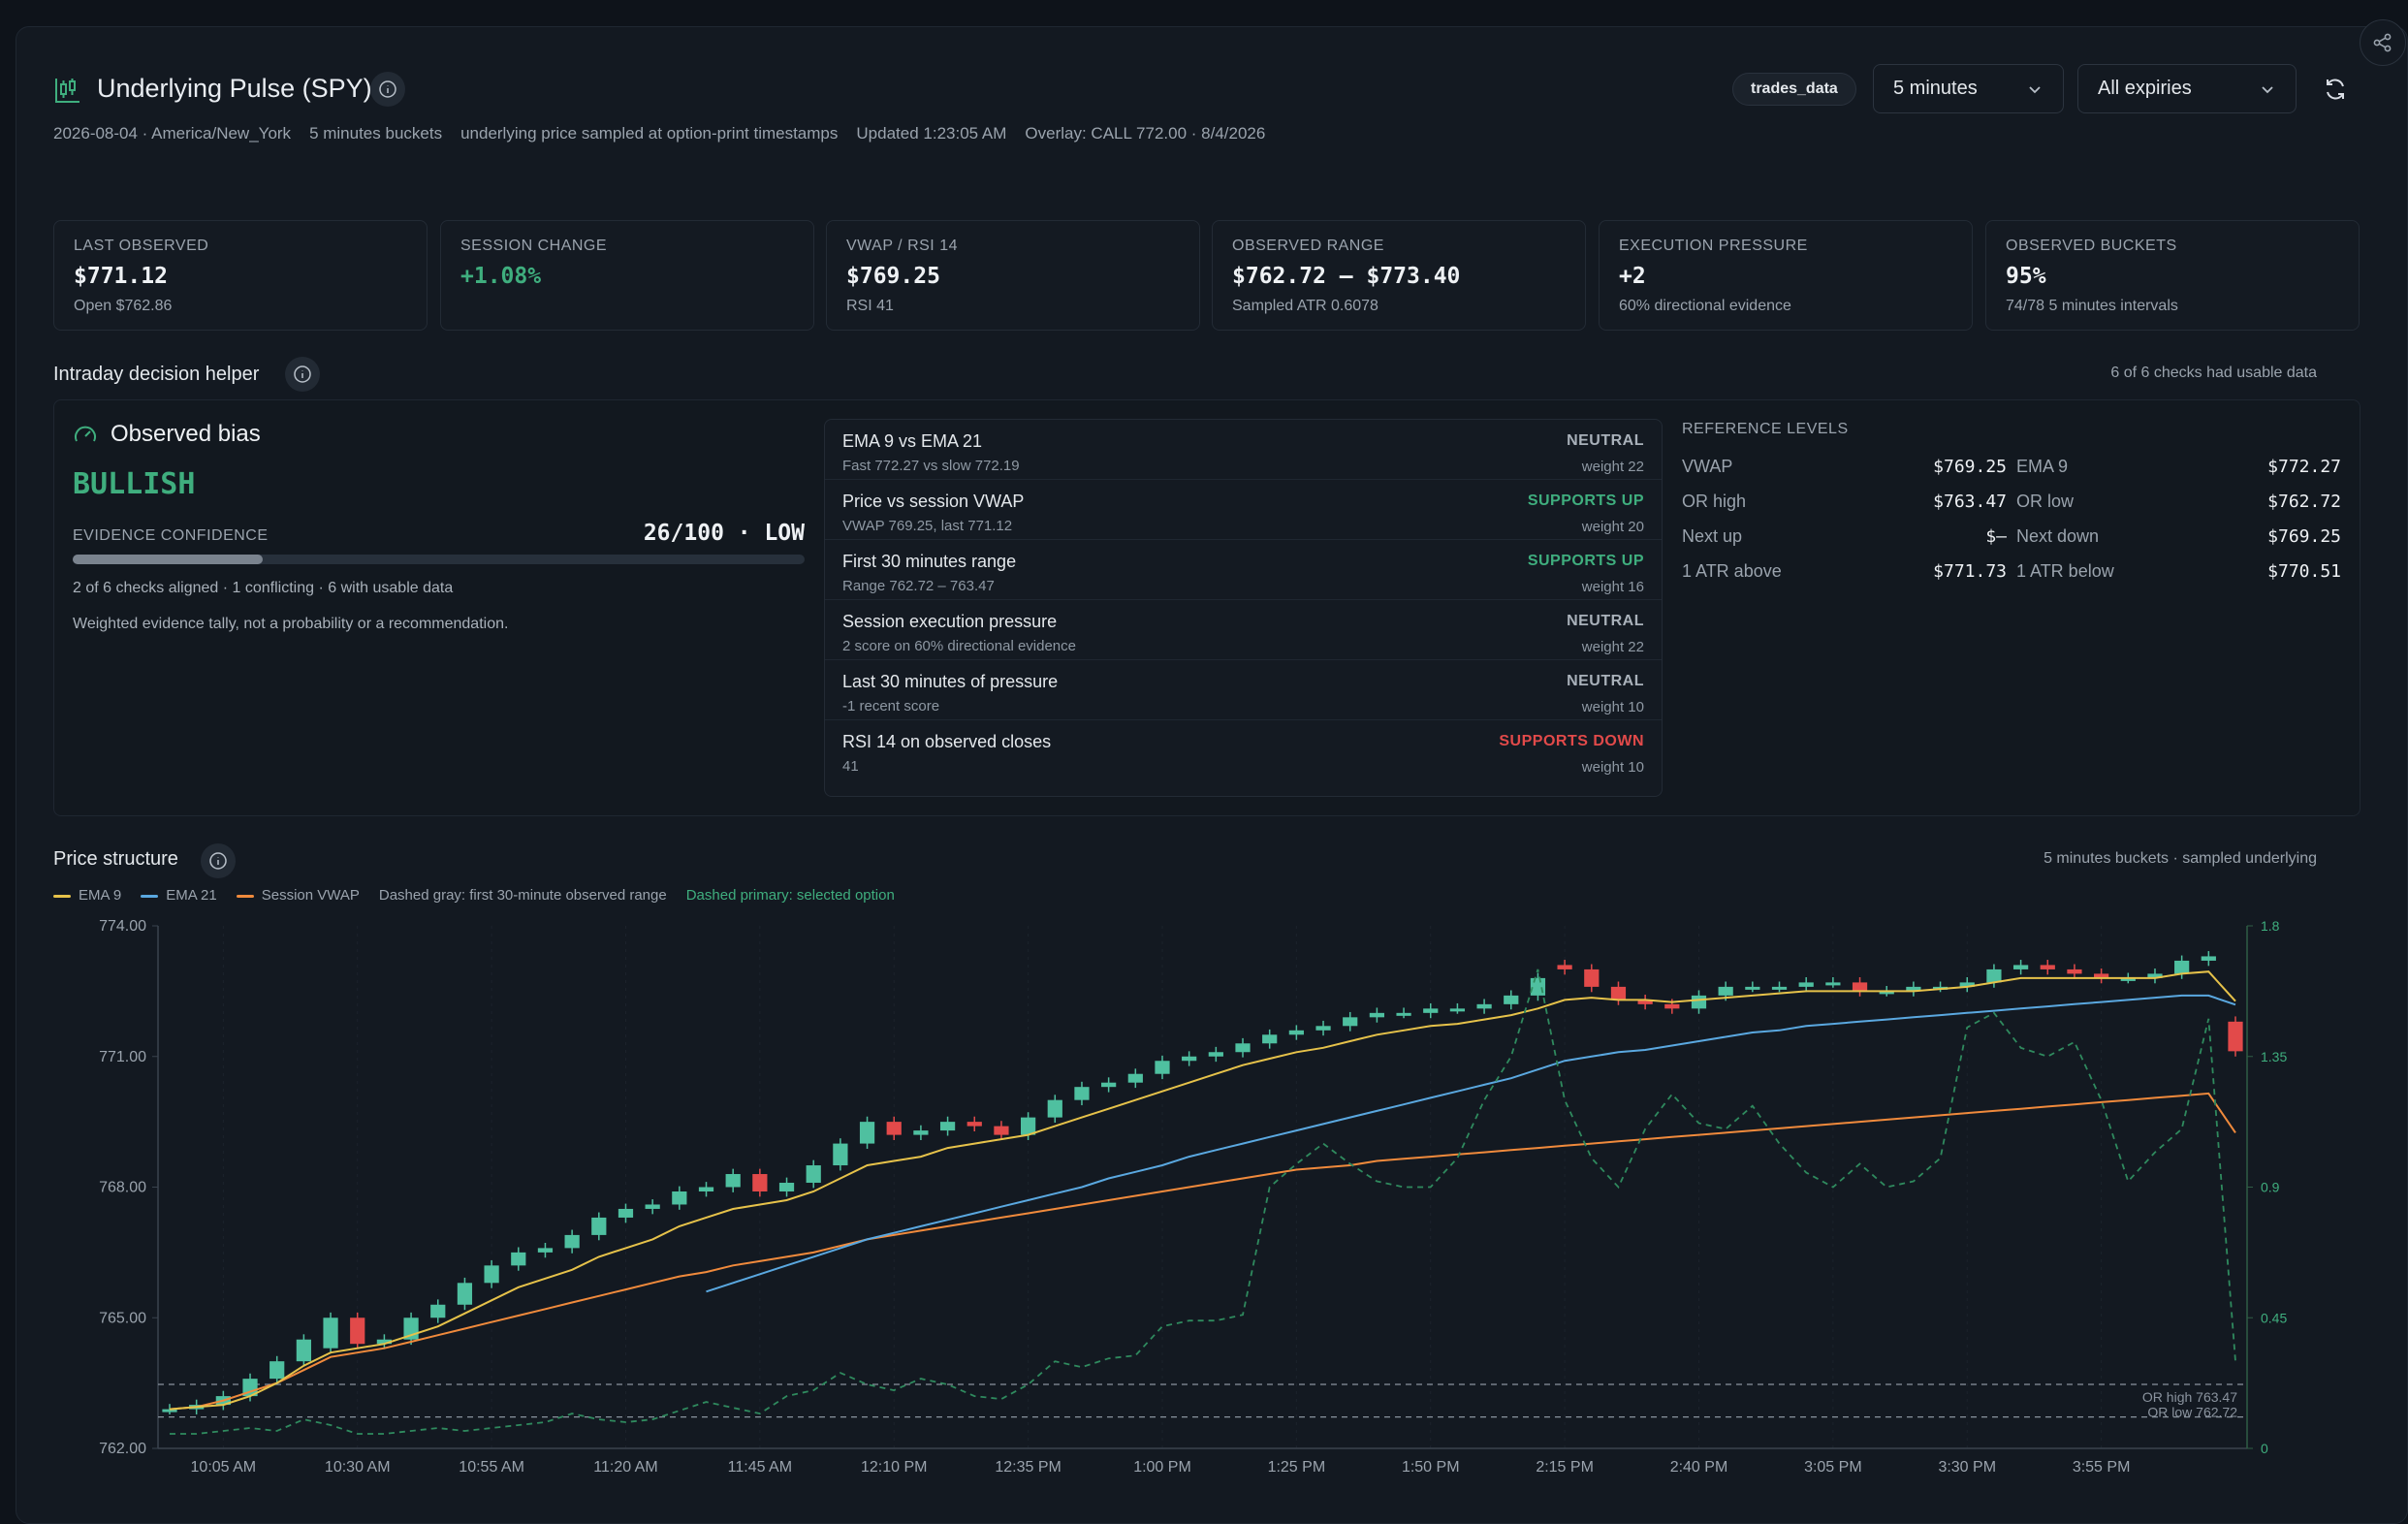  Describe the element at coordinates (2274, 1056) in the screenshot. I see `y2-tick-label: 1.35` at that location.